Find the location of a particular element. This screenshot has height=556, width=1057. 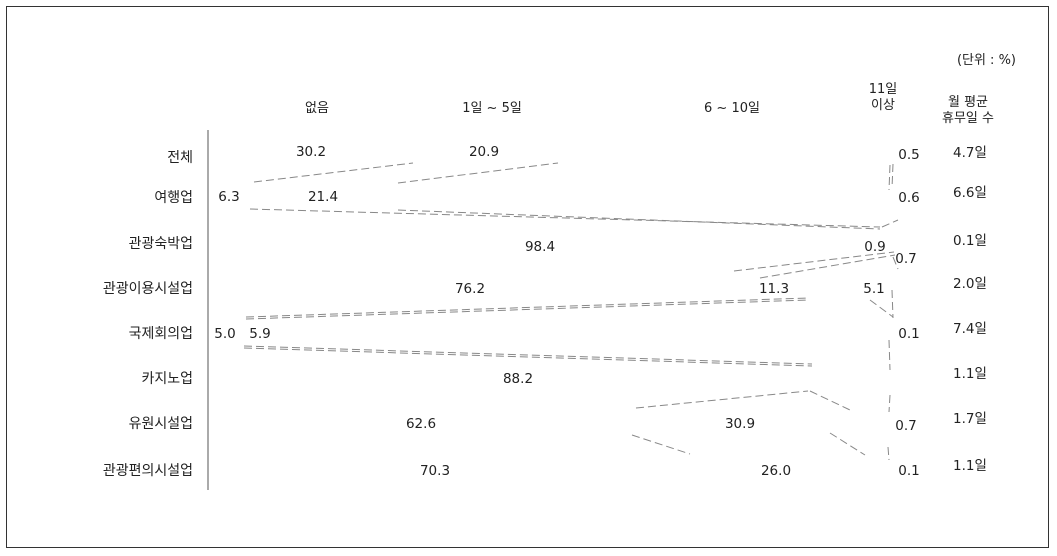

average-label-2: 6.6일 is located at coordinates (970, 193).